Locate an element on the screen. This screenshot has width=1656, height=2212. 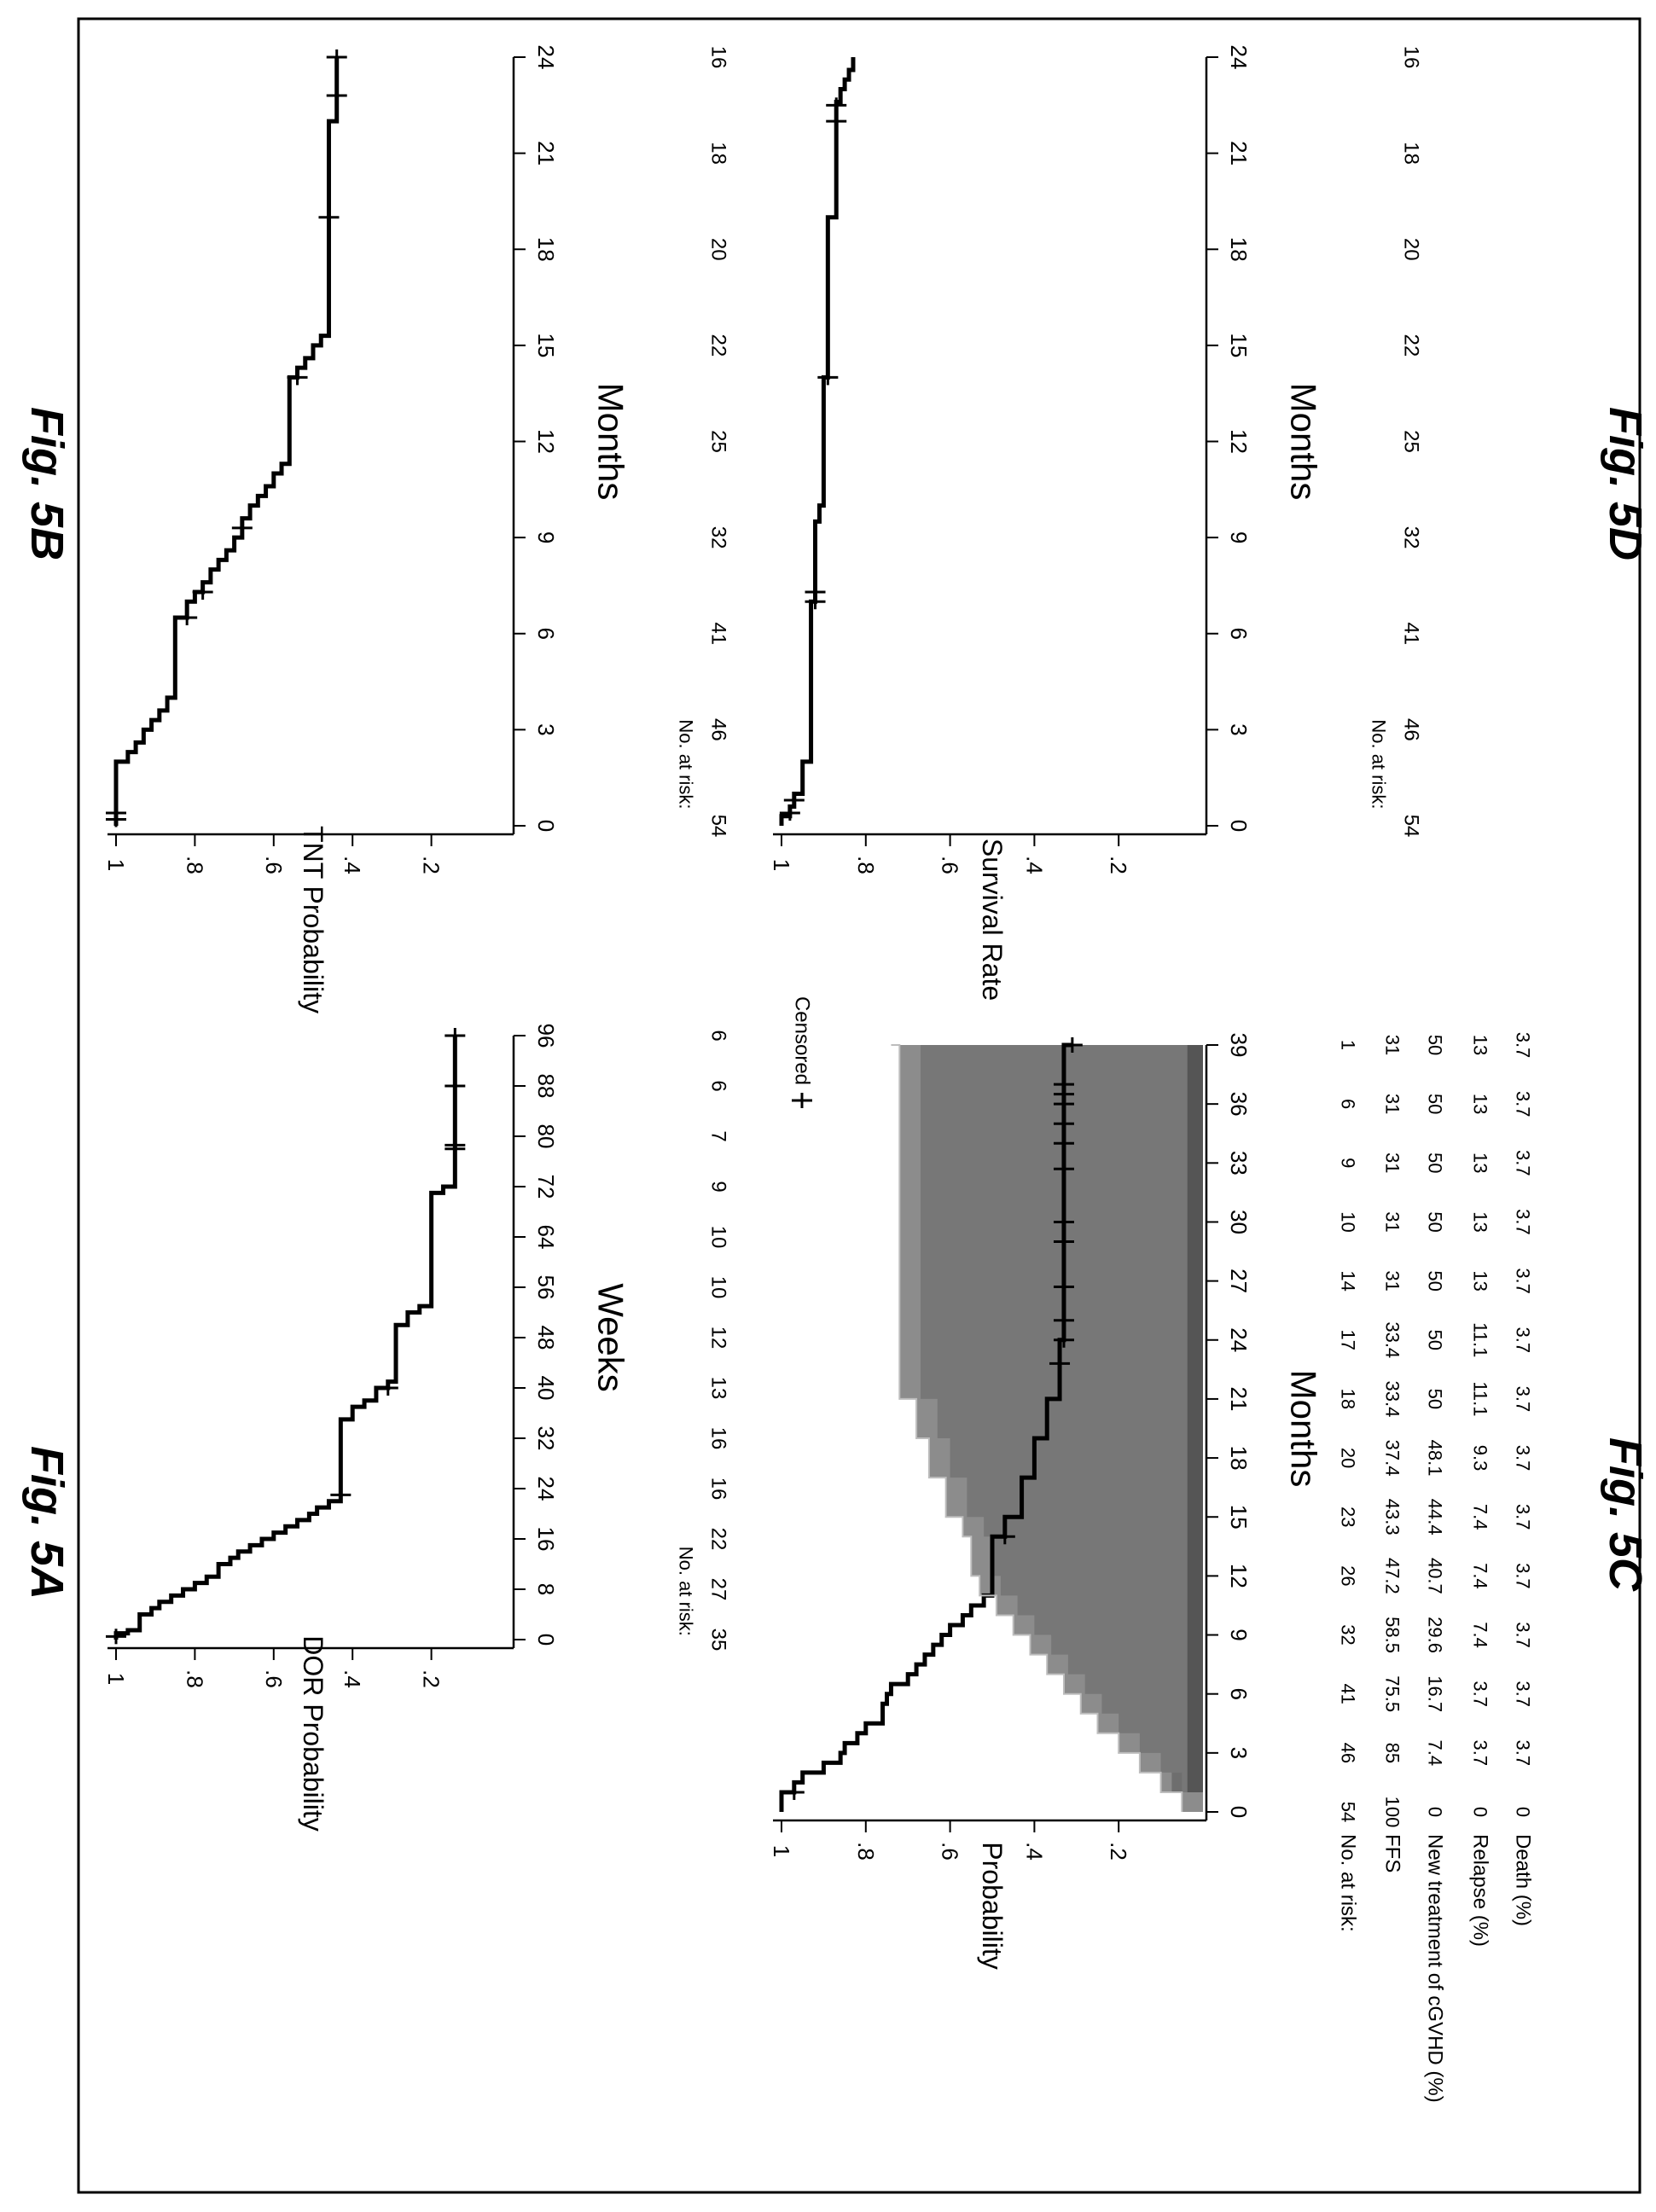
x-tick-label: 32 is located at coordinates (546, 1438).